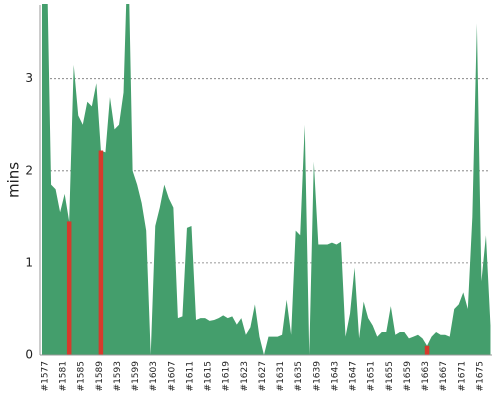 This screenshot has width=500, height=400. Describe the element at coordinates (29, 78) in the screenshot. I see `y-tick-label: 3` at that location.